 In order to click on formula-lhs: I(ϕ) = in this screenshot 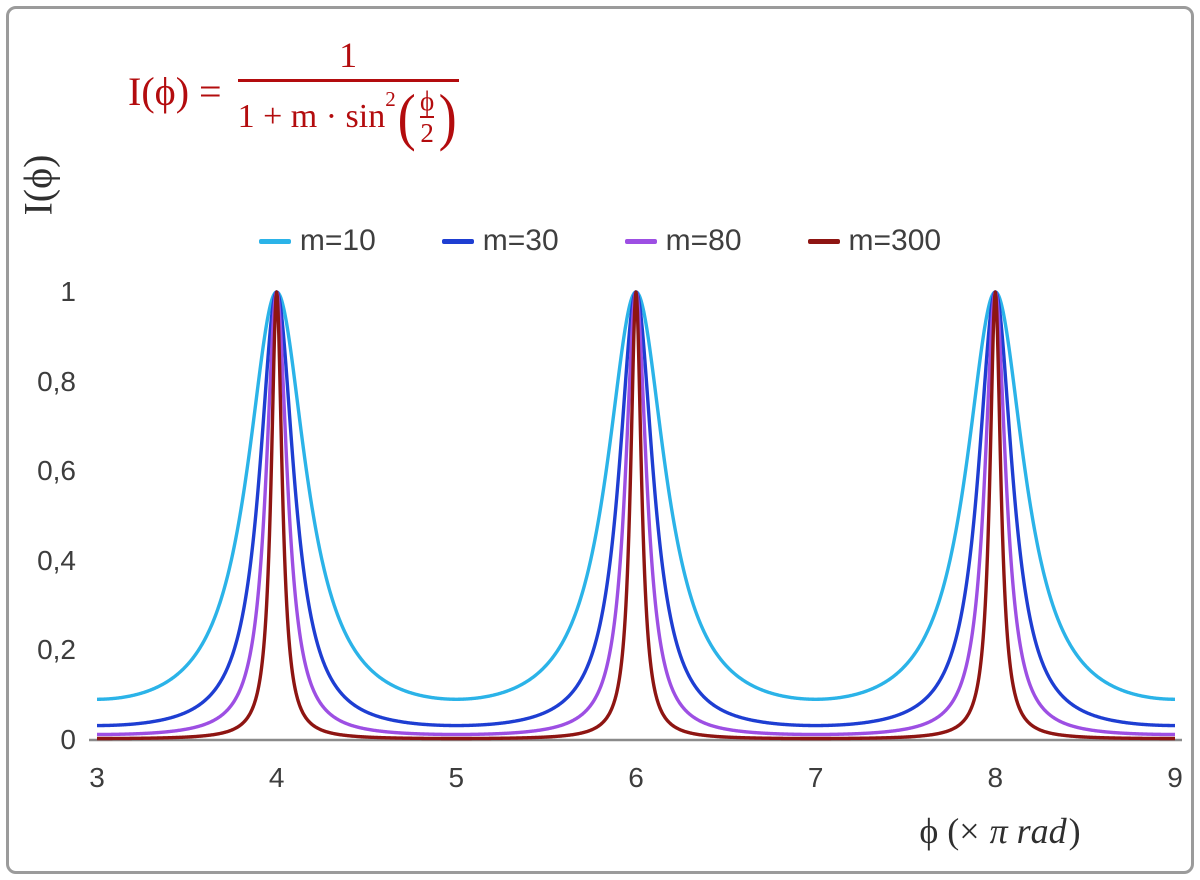, I will do `click(175, 91)`.